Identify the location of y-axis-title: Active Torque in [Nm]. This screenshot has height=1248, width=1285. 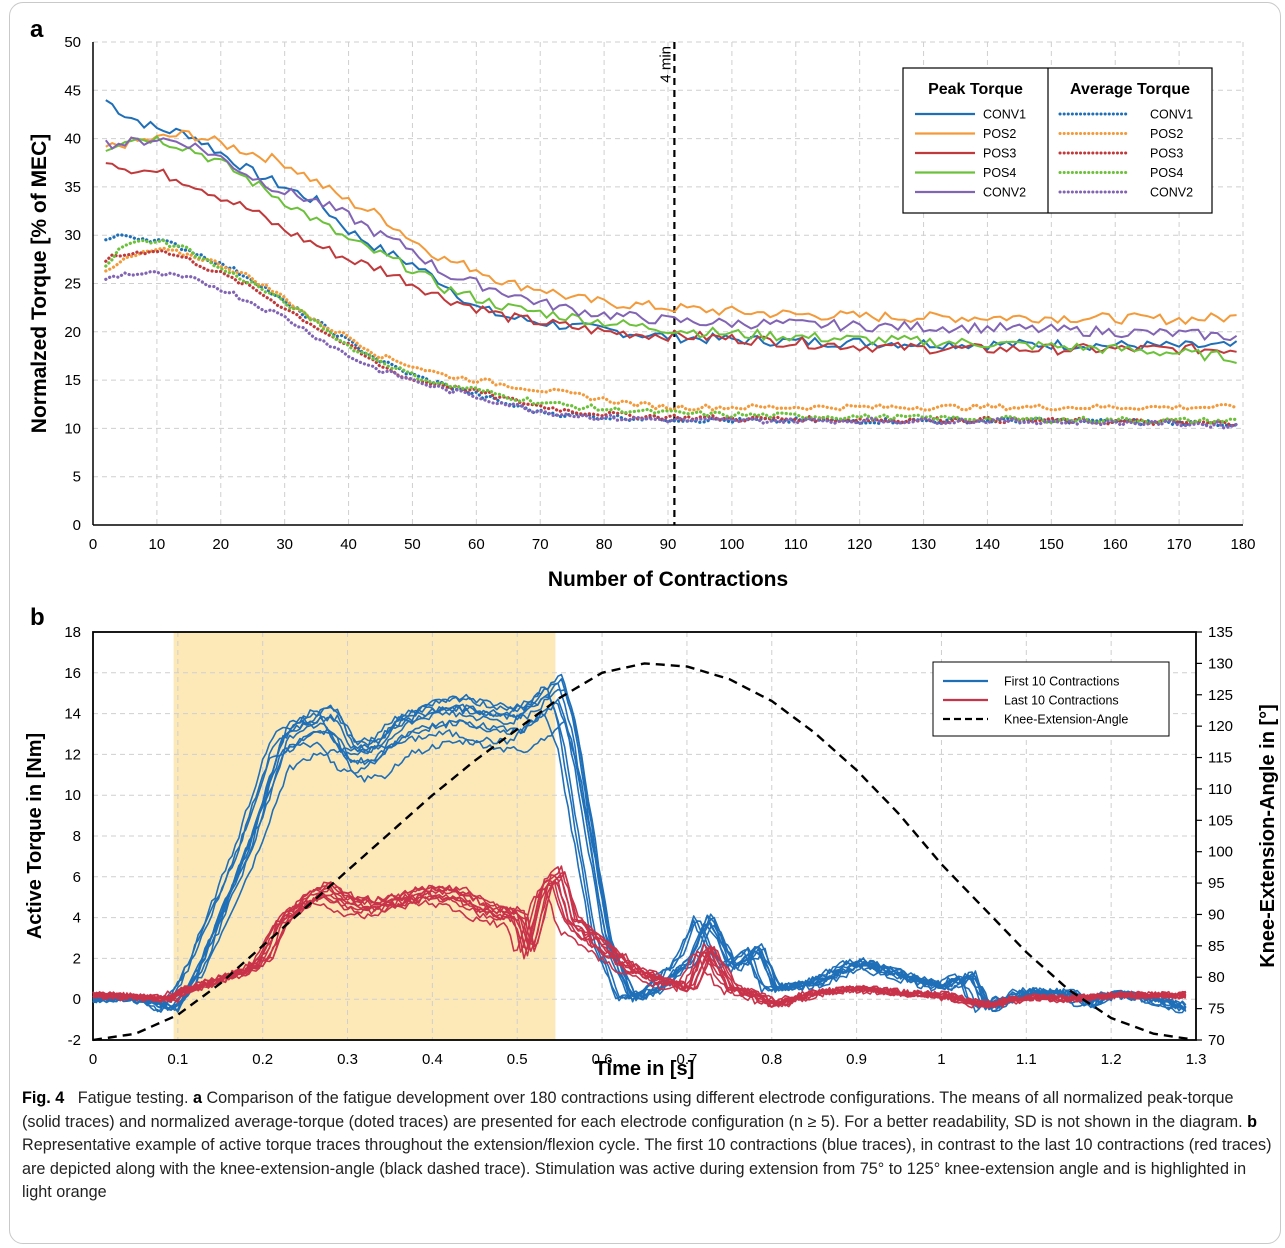
(35, 836).